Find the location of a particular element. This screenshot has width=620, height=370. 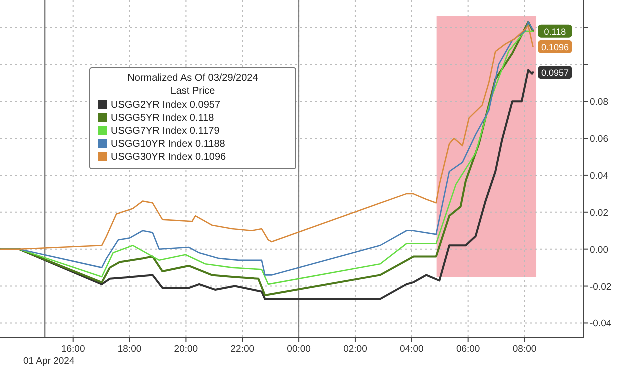

legend-title: Normalized As Of 03/29/2024 Last Price is located at coordinates (193, 85).